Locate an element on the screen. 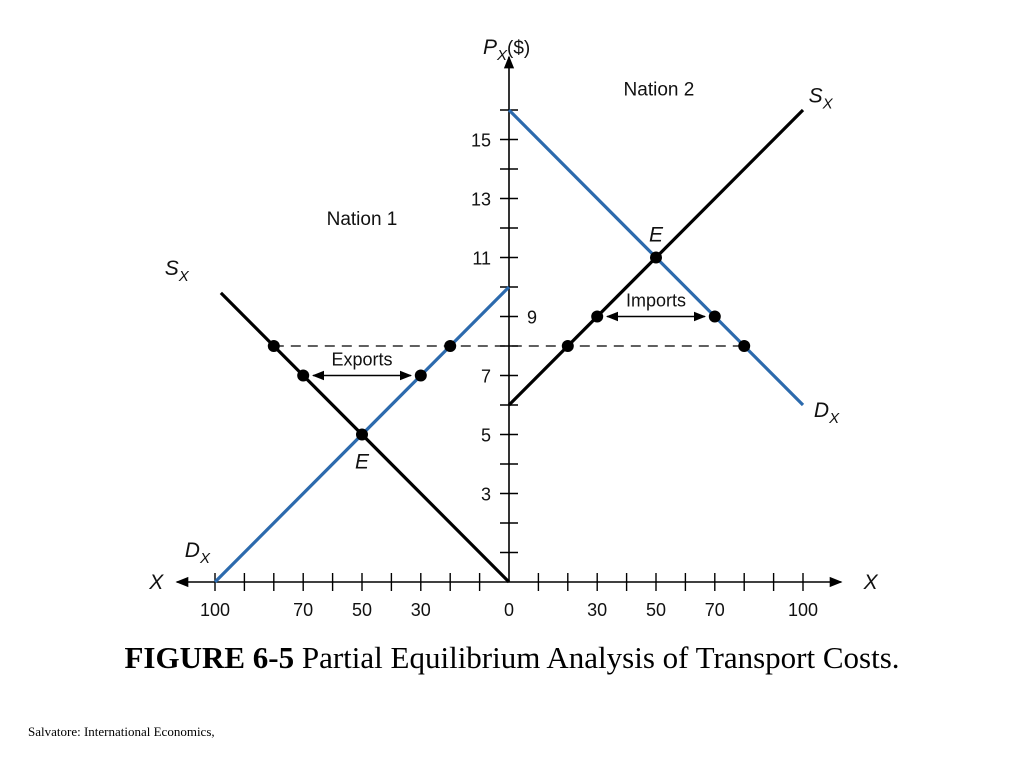 The height and width of the screenshot is (768, 1024). y-tick-label: 13 is located at coordinates (481, 200).